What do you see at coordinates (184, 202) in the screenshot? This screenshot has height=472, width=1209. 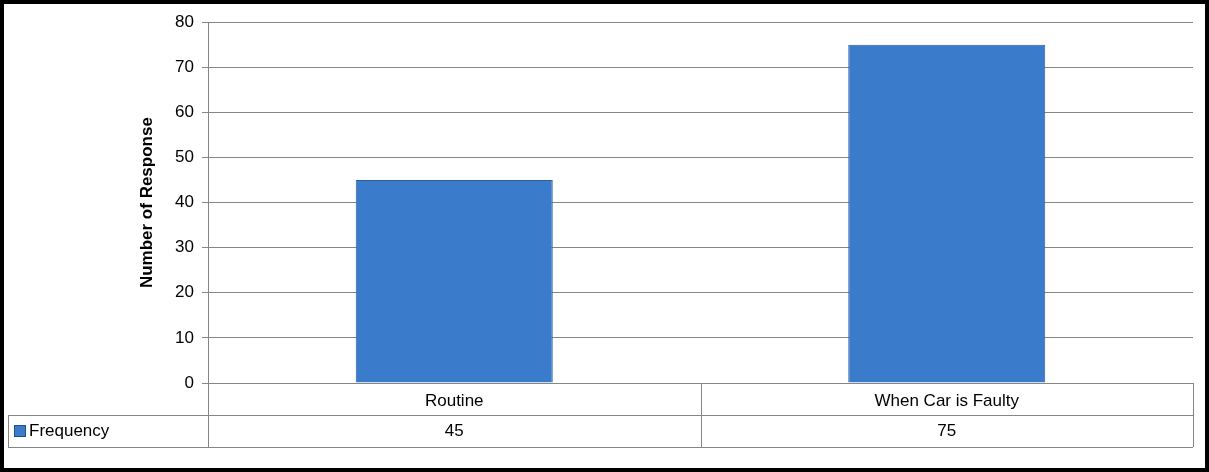 I see `y-tick-label: 40` at bounding box center [184, 202].